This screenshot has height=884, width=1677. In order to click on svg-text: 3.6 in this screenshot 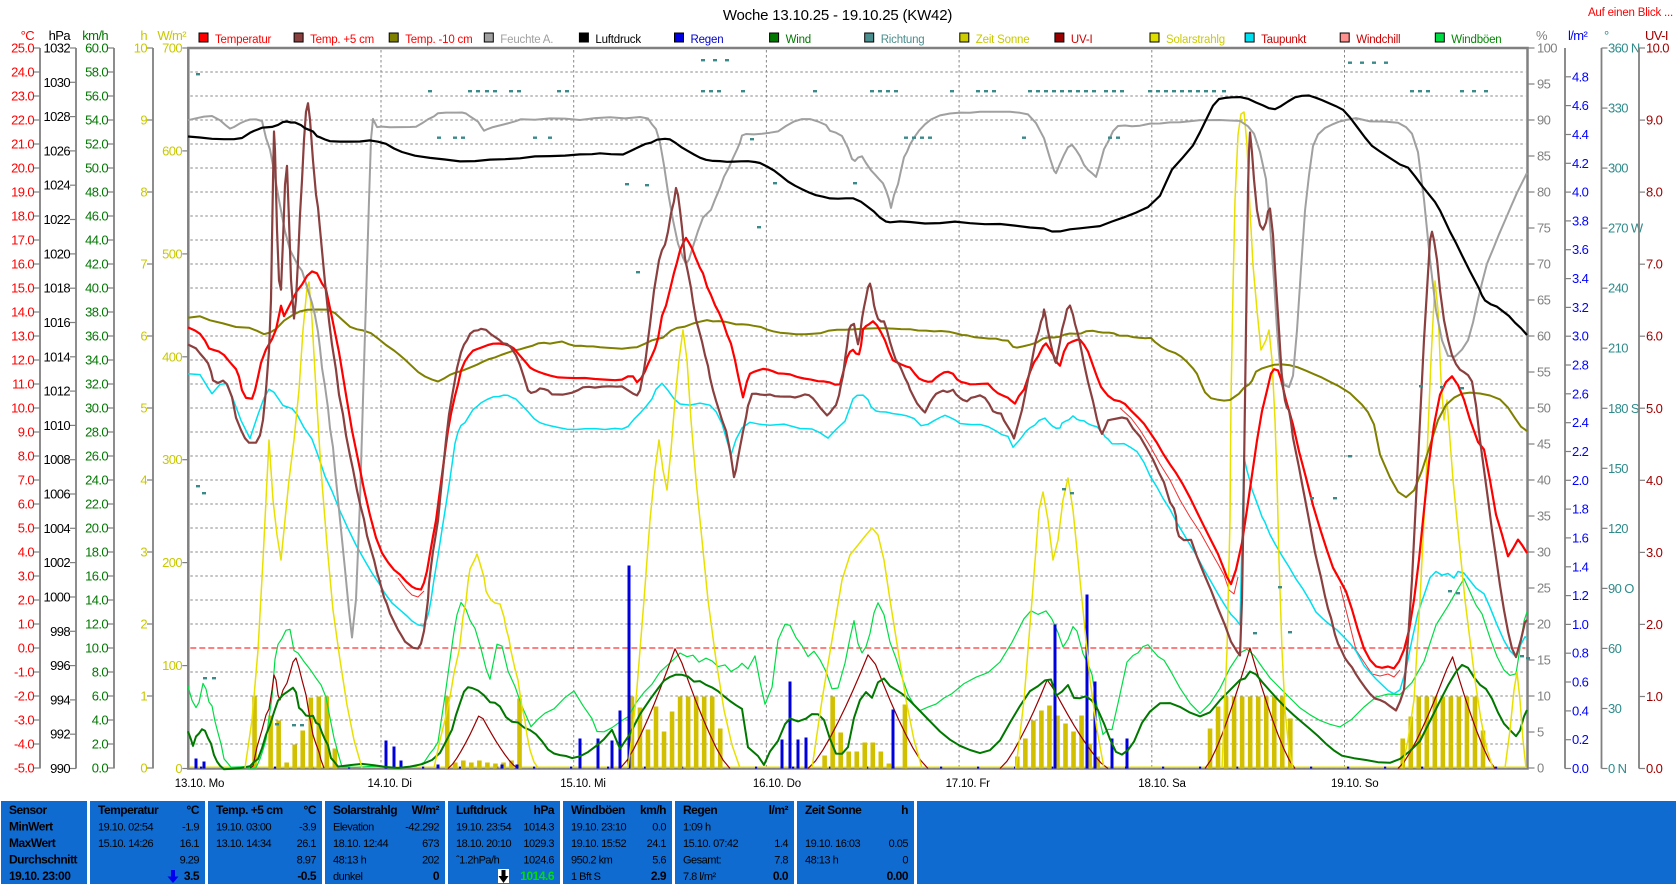, I will do `click(1580, 249)`.